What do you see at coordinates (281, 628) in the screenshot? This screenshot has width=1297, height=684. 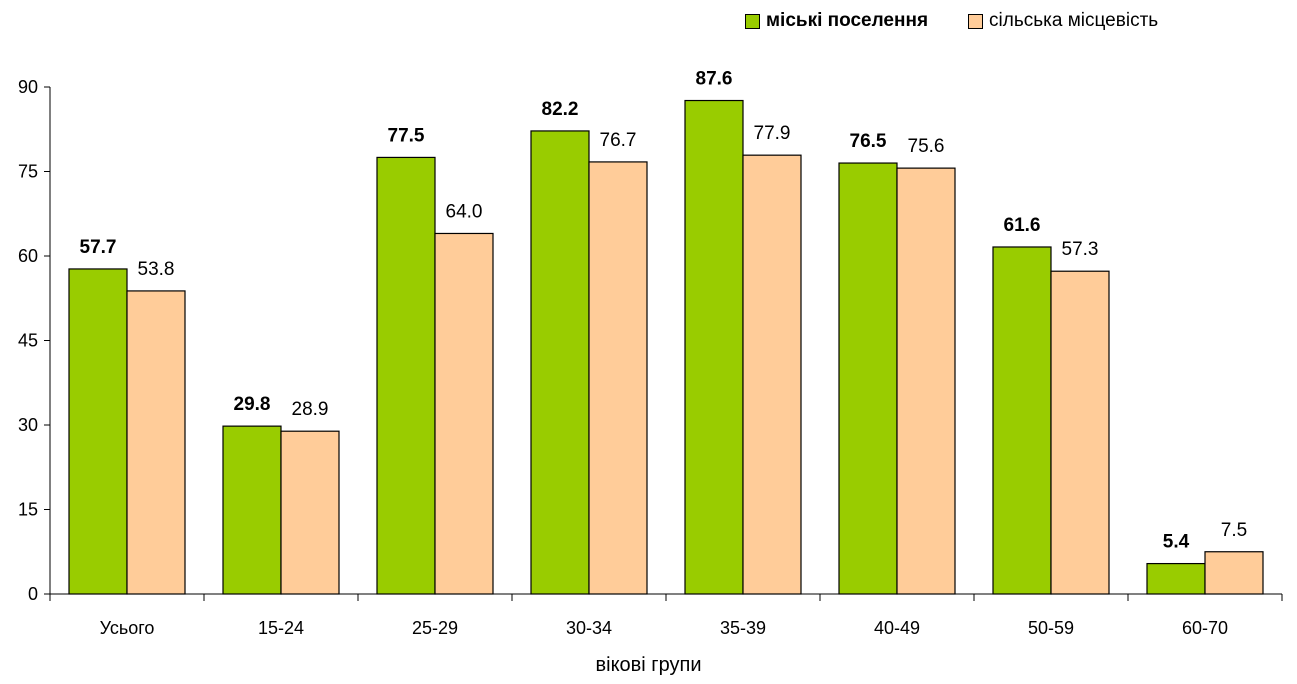 I see `x-tick-label: 15-24` at bounding box center [281, 628].